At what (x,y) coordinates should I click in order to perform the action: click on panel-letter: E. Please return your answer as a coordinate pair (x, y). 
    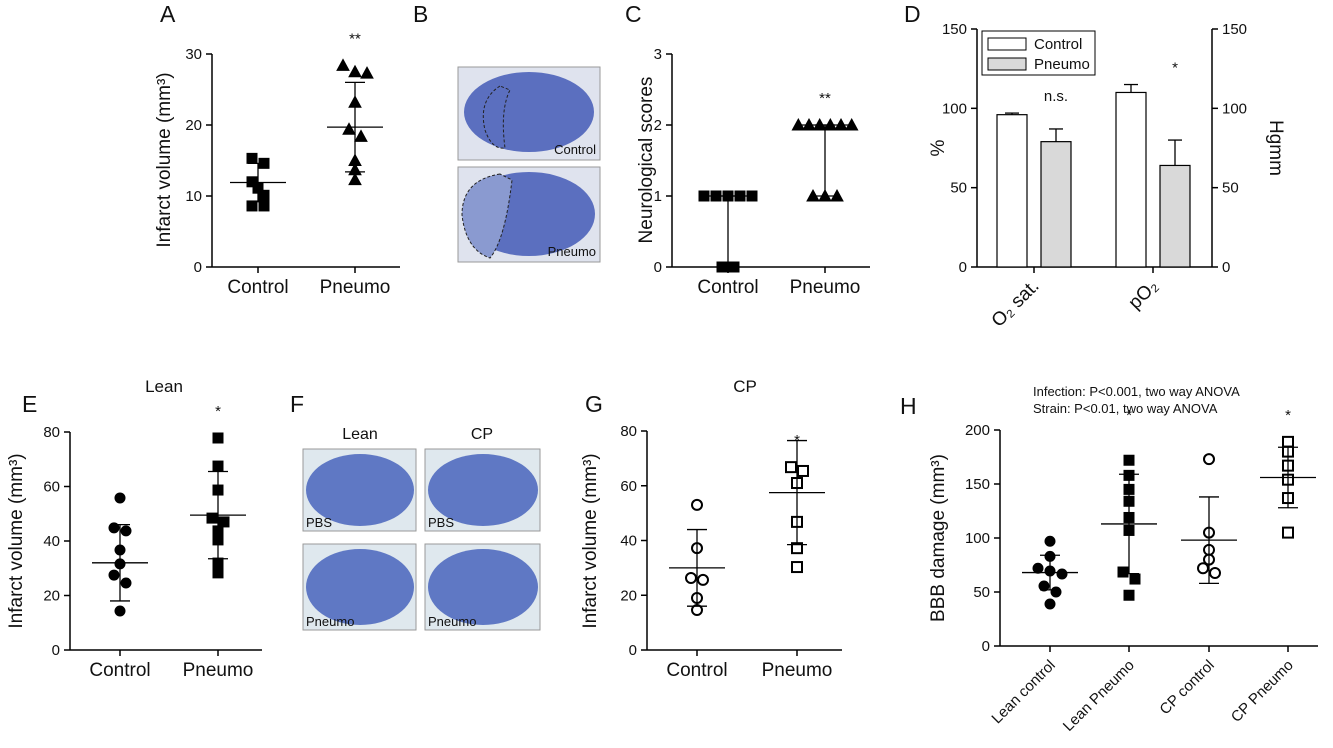
    Looking at the image, I should click on (29, 404).